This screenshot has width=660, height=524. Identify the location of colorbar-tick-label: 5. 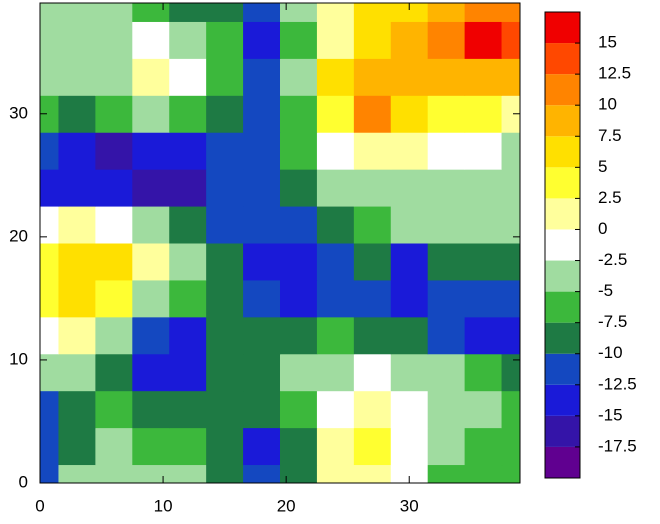
(602, 166).